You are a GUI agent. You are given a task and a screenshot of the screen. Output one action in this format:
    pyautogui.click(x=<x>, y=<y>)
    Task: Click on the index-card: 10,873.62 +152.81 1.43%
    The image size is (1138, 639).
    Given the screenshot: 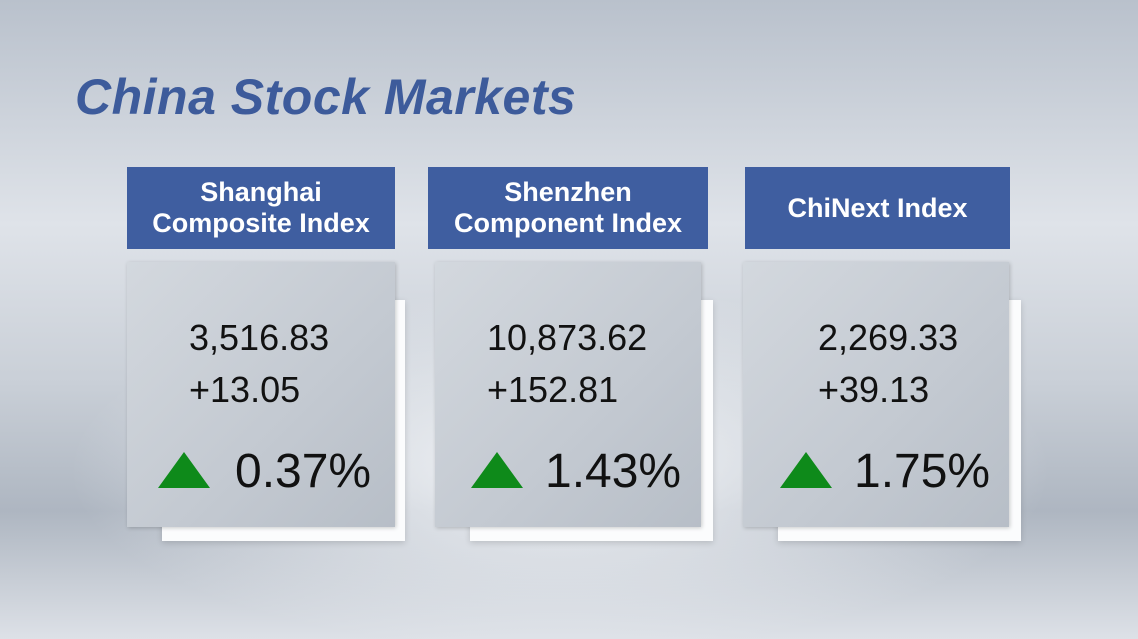 What is the action you would take?
    pyautogui.click(x=568, y=394)
    